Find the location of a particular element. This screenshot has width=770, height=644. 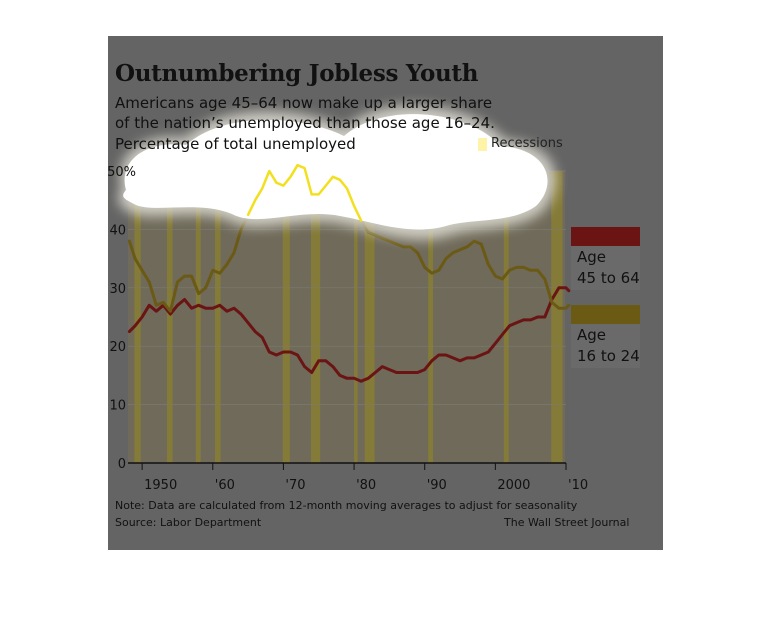

series-line-age-16-24-highlight is located at coordinates (304, 192).